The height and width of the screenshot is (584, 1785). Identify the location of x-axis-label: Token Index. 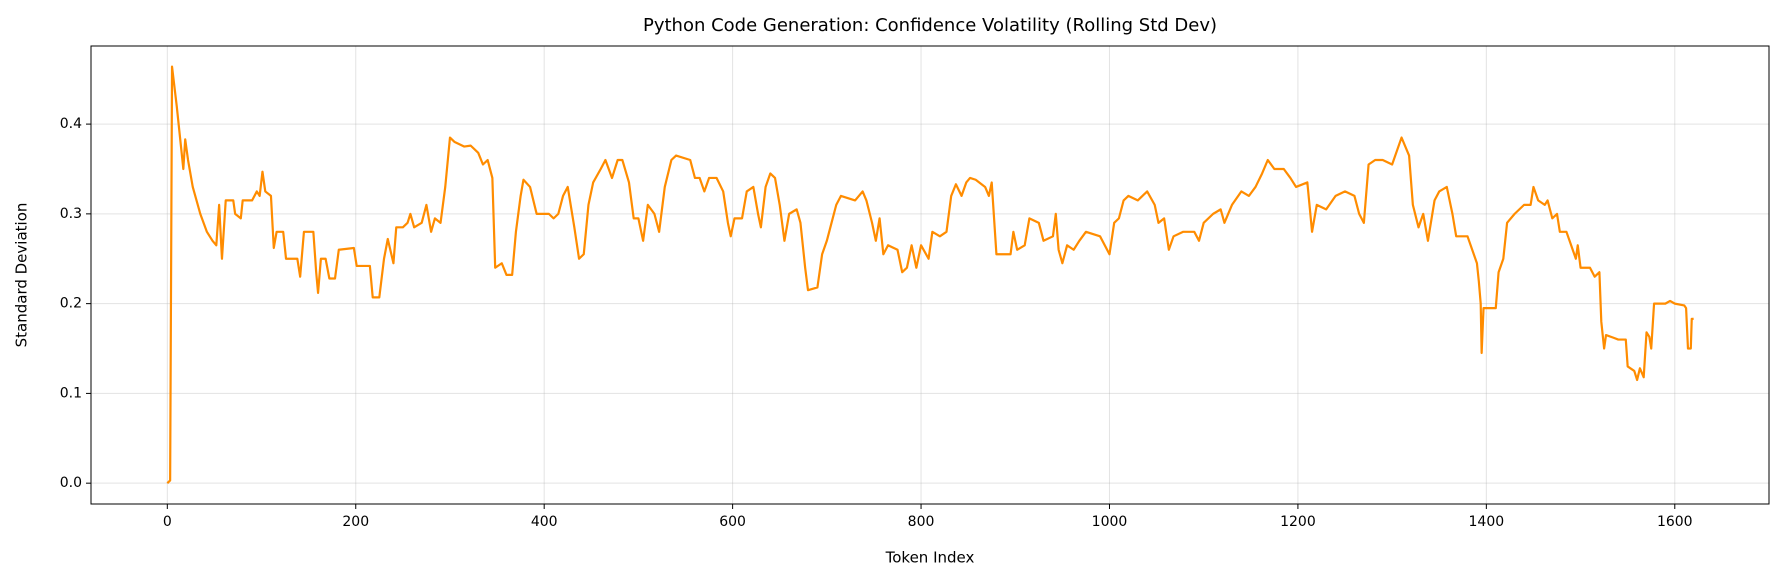
(930, 558).